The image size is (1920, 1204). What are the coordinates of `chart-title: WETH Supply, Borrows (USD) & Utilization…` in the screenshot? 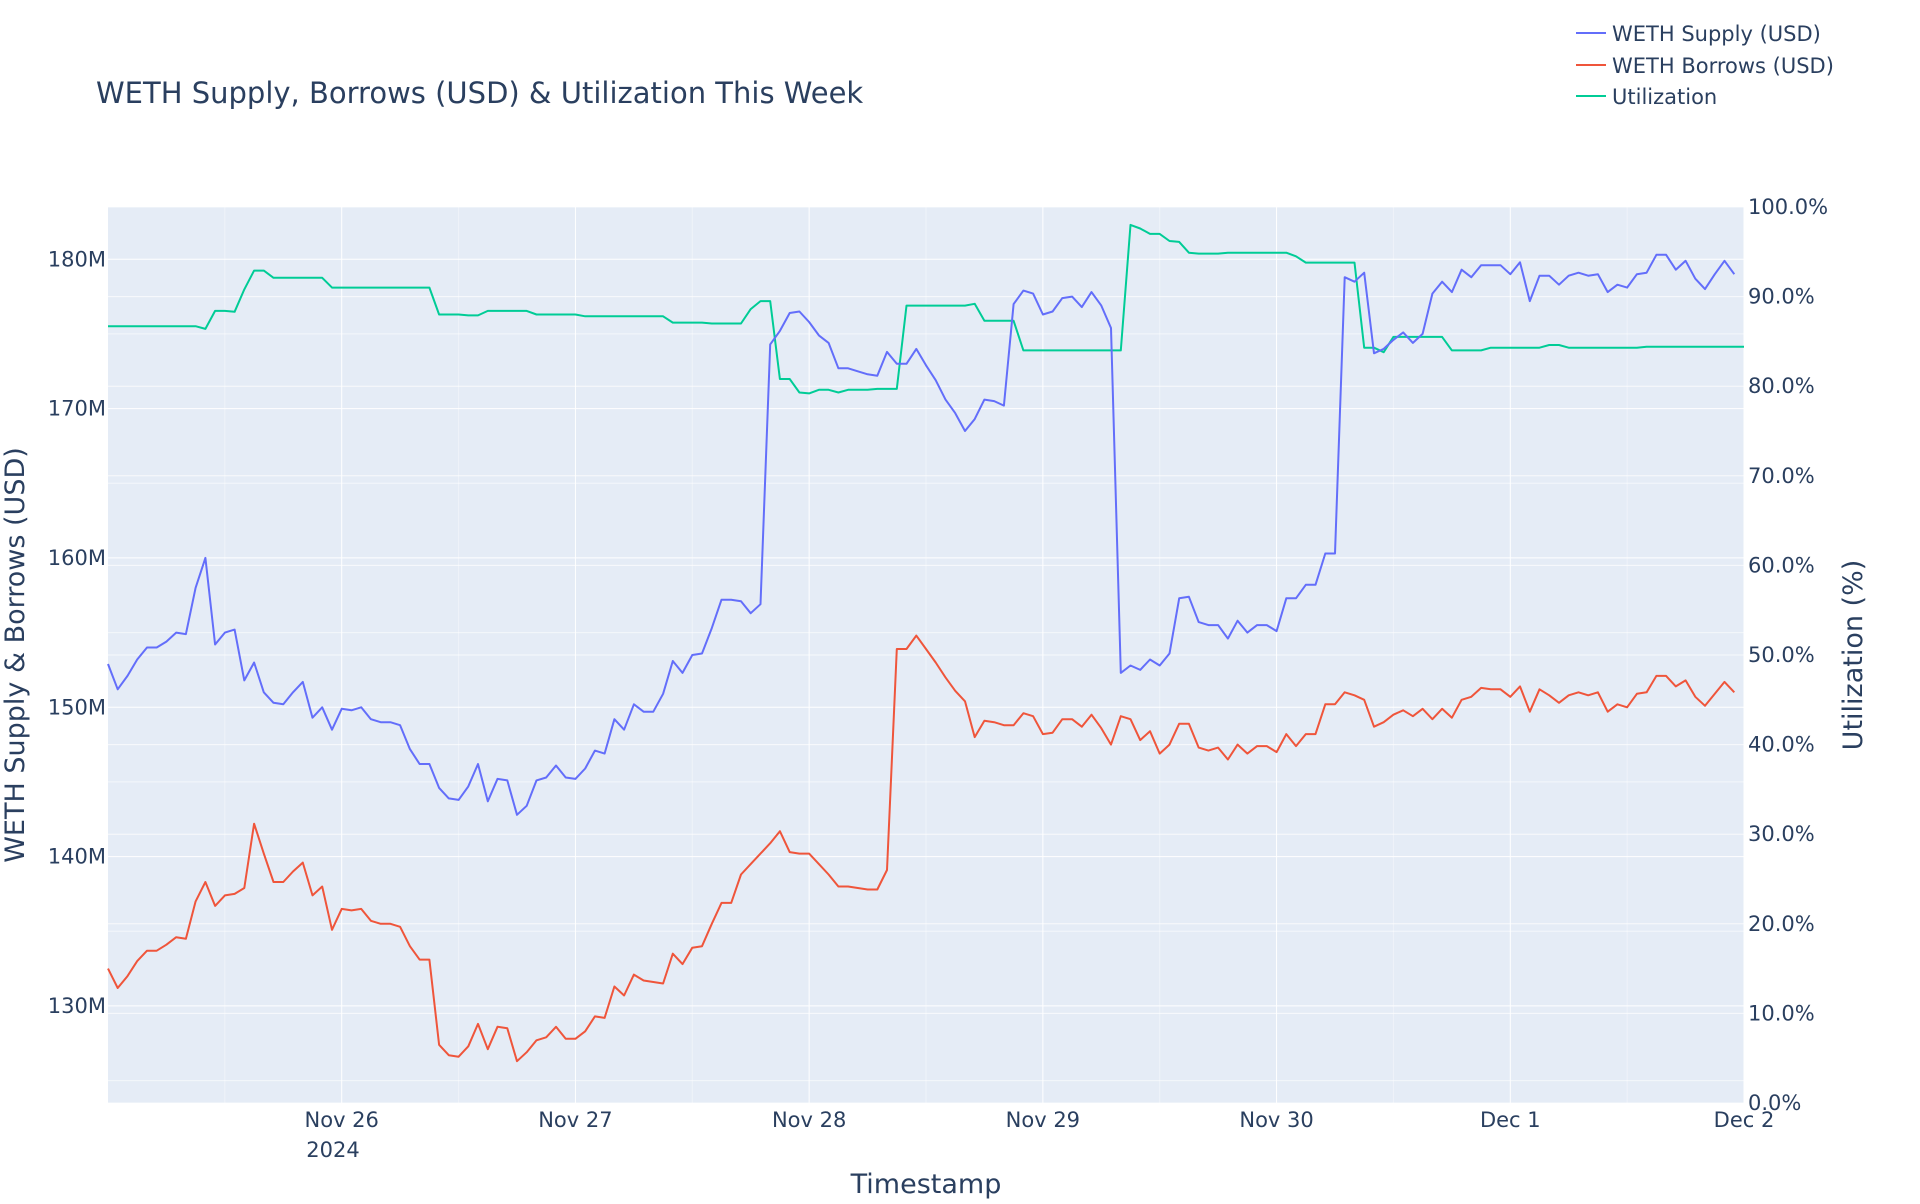 It's located at (479, 93).